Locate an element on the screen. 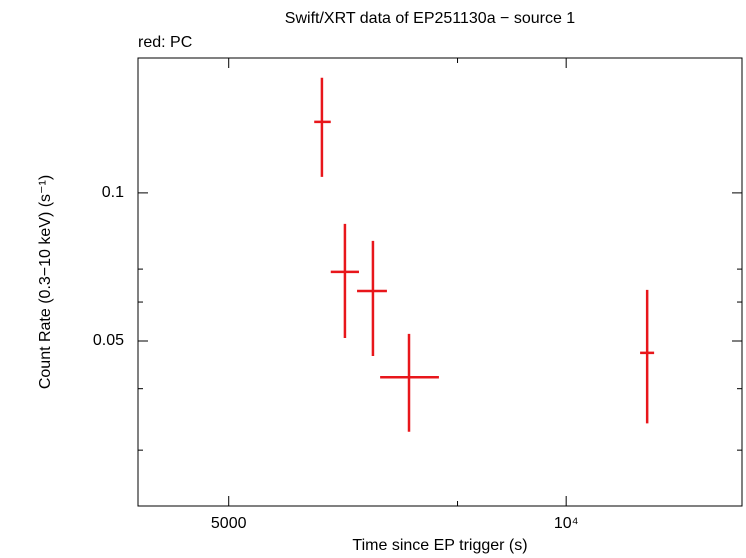 The height and width of the screenshot is (558, 746). chart-subtitle: red: PC is located at coordinates (165, 42).